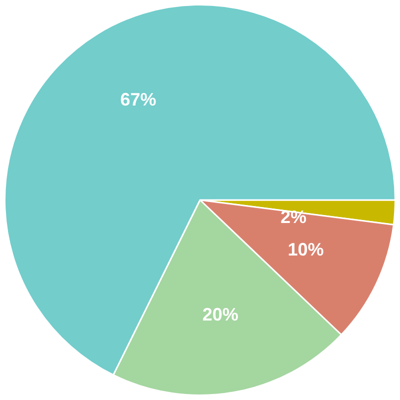 The height and width of the screenshot is (400, 400). What do you see at coordinates (138, 99) in the screenshot?
I see `data-label: 67%` at bounding box center [138, 99].